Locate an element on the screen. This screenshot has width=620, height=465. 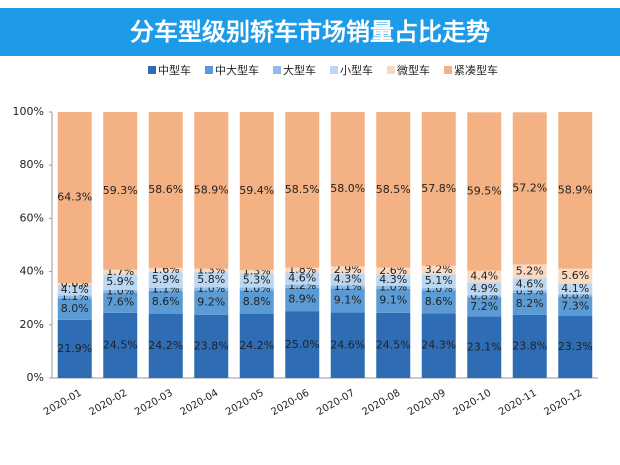
value-label: 4.6% is located at coordinates (530, 283).